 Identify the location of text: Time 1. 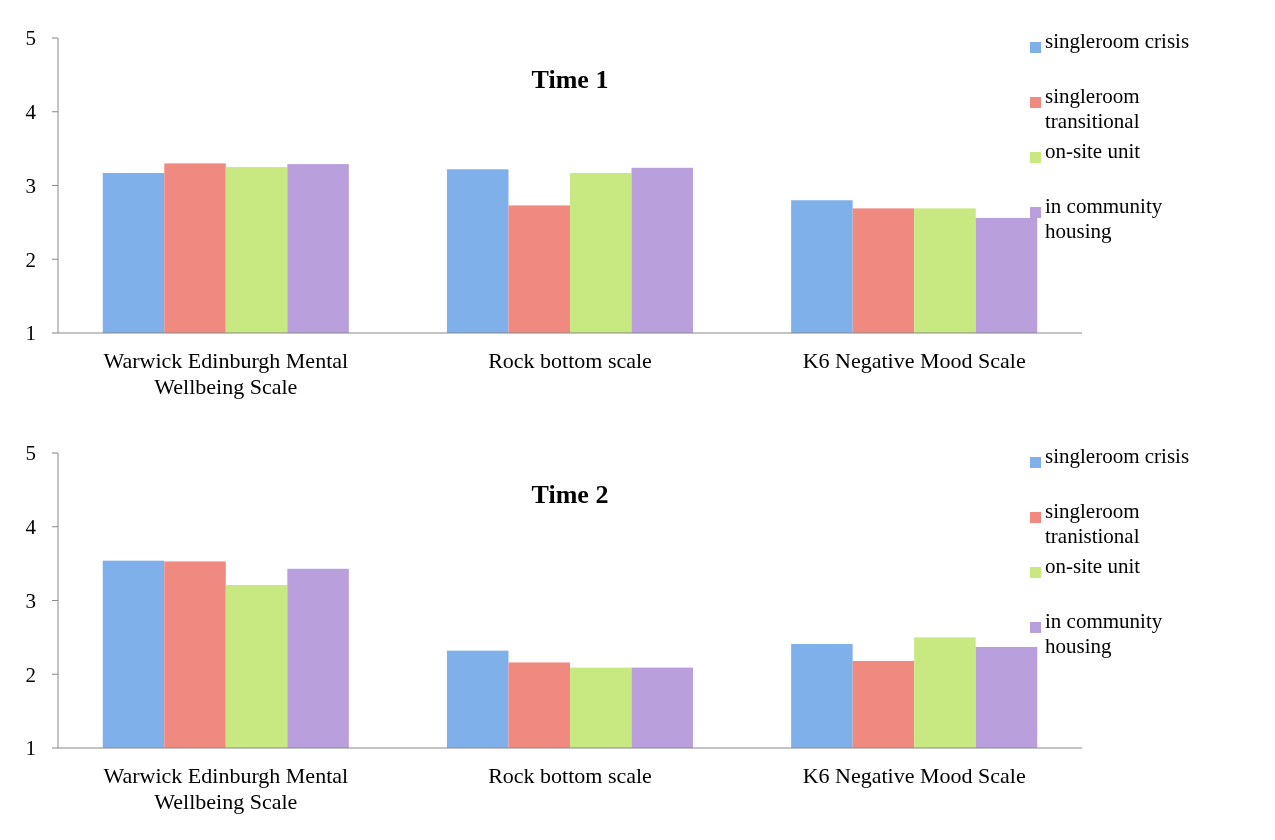
(570, 79).